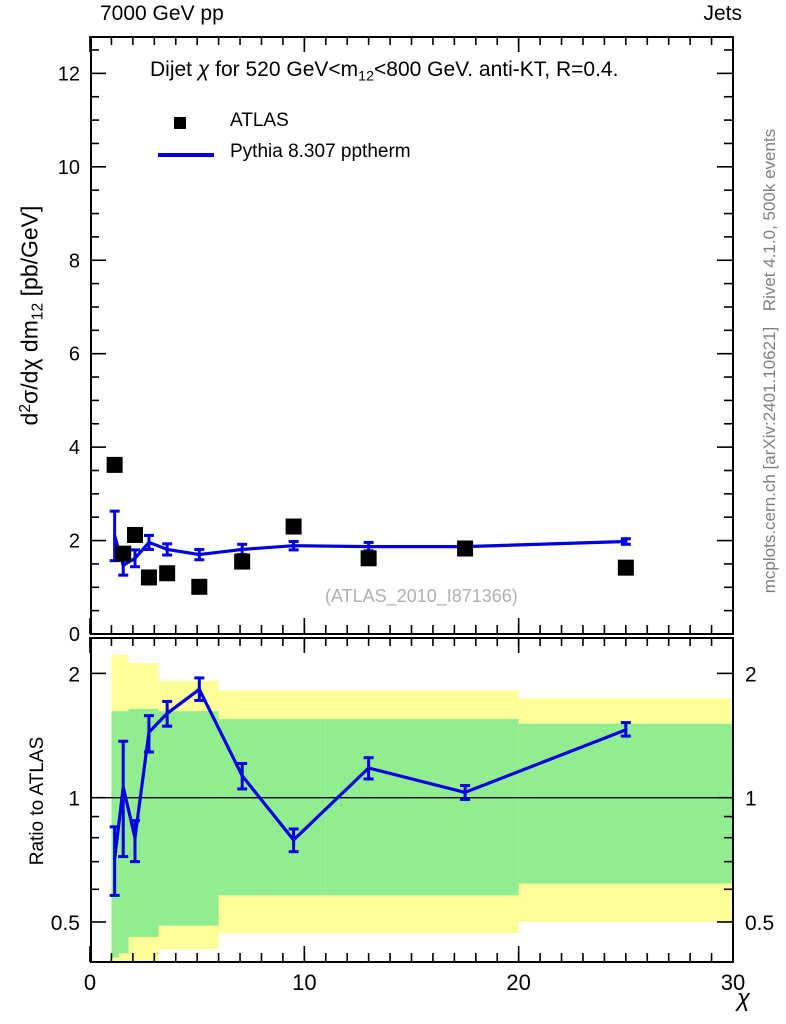 This screenshot has height=1024, width=786. What do you see at coordinates (733, 982) in the screenshot?
I see `x-tick-label: 30` at bounding box center [733, 982].